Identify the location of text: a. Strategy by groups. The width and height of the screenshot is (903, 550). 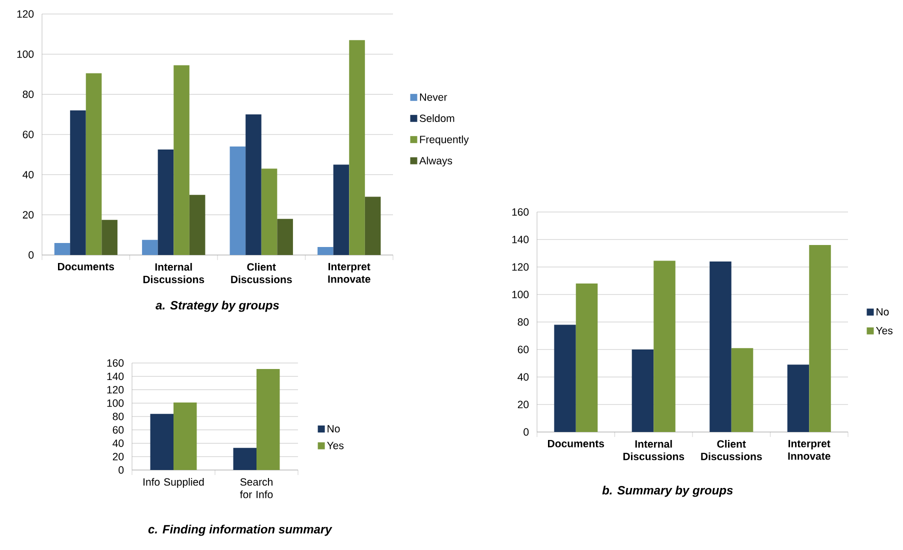
(217, 306).